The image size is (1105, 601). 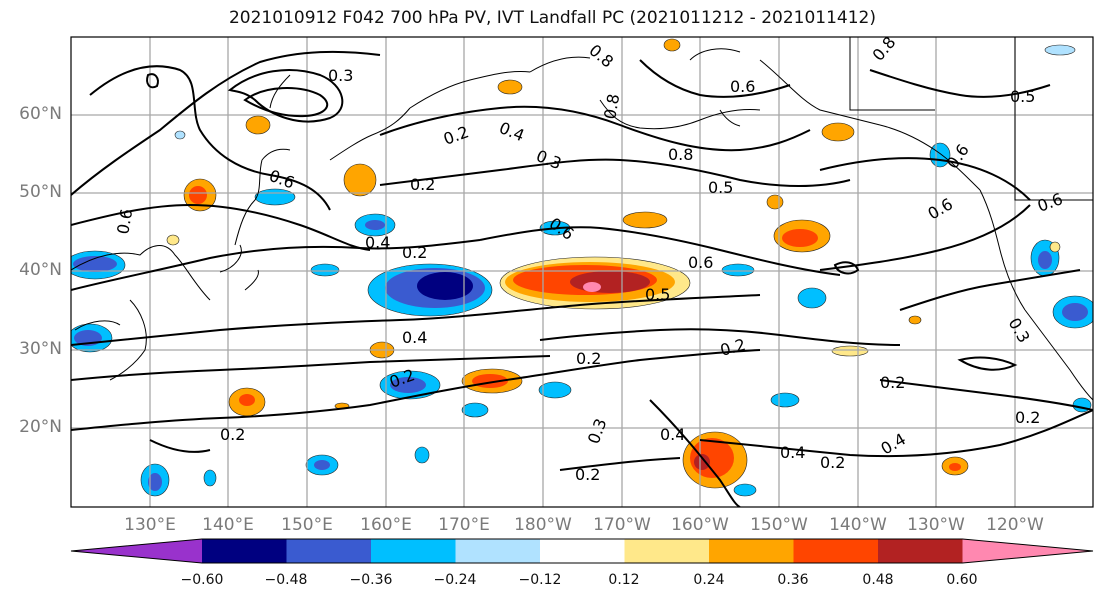 I want to click on lon-label: 160°W, so click(x=700, y=525).